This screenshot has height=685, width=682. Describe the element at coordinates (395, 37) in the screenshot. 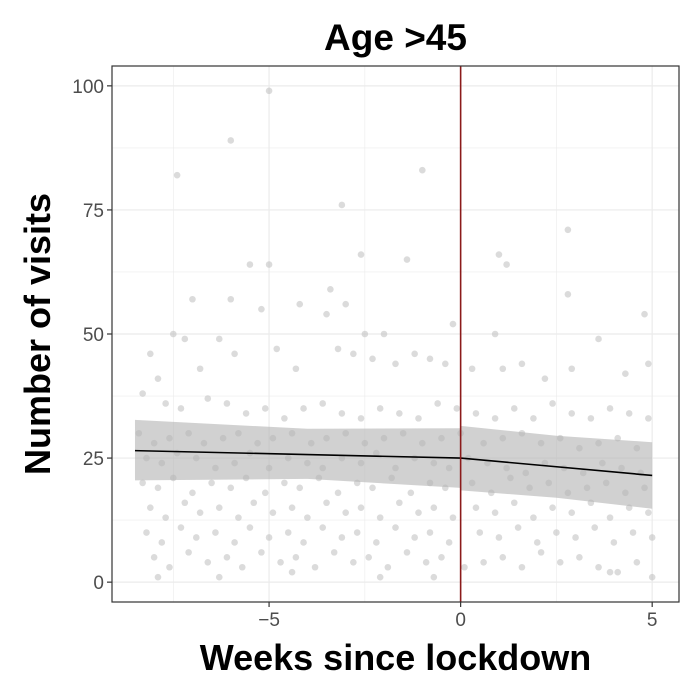

I see `chart-title: Age >45` at that location.